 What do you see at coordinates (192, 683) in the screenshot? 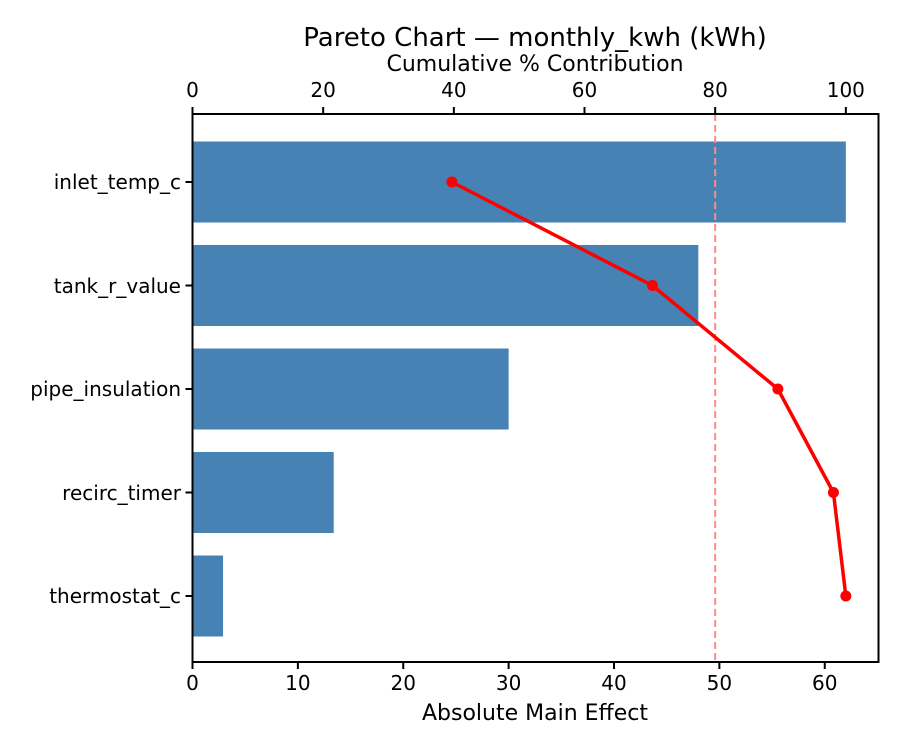
I see `x-tick-label-bottom-0: 0` at bounding box center [192, 683].